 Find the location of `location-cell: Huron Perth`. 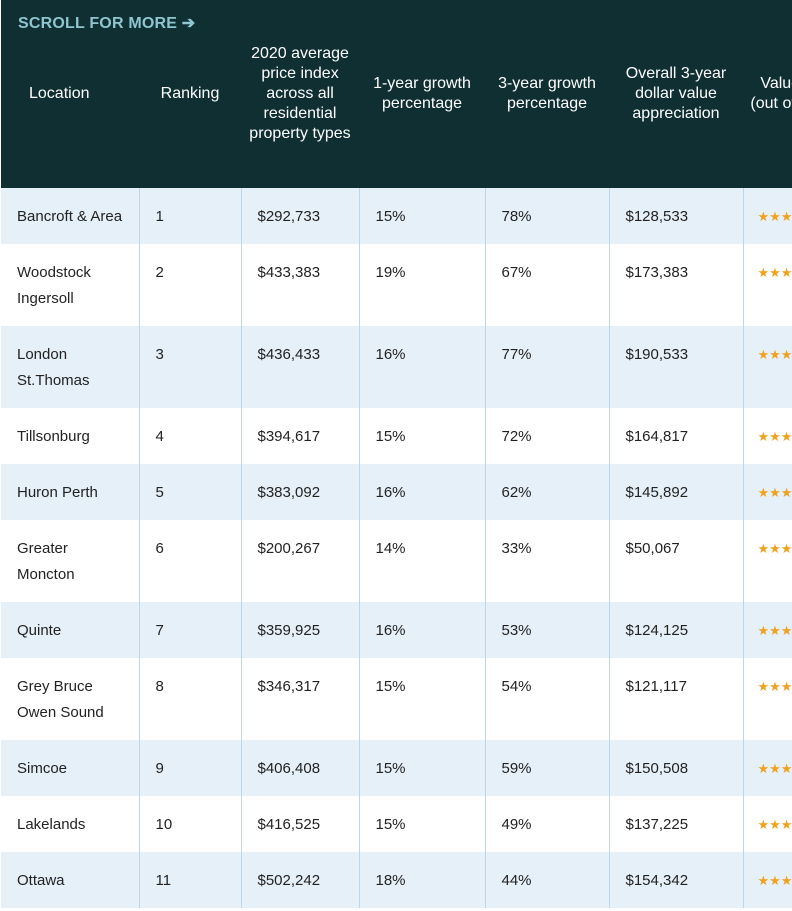

location-cell: Huron Perth is located at coordinates (70, 492).